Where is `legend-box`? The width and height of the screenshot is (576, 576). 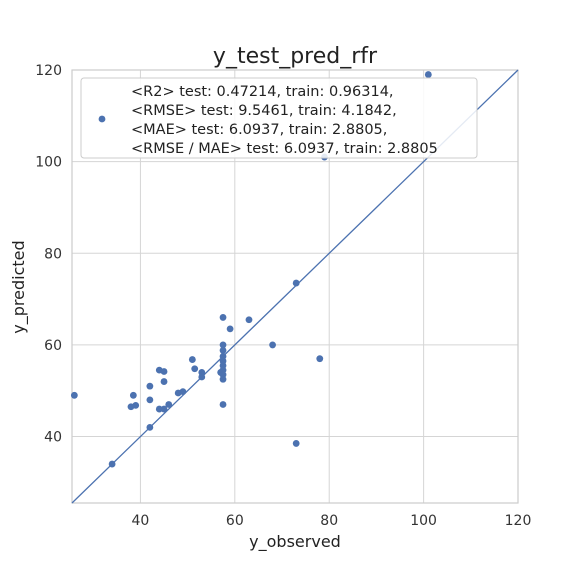 legend-box is located at coordinates (279, 118).